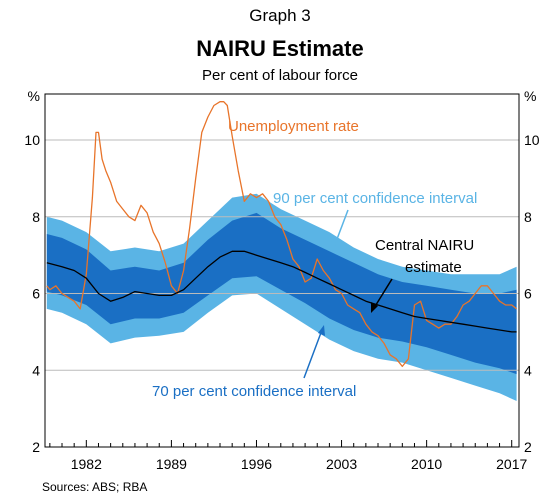 The image size is (560, 500). What do you see at coordinates (530, 96) in the screenshot?
I see `y-unit-right: %` at bounding box center [530, 96].